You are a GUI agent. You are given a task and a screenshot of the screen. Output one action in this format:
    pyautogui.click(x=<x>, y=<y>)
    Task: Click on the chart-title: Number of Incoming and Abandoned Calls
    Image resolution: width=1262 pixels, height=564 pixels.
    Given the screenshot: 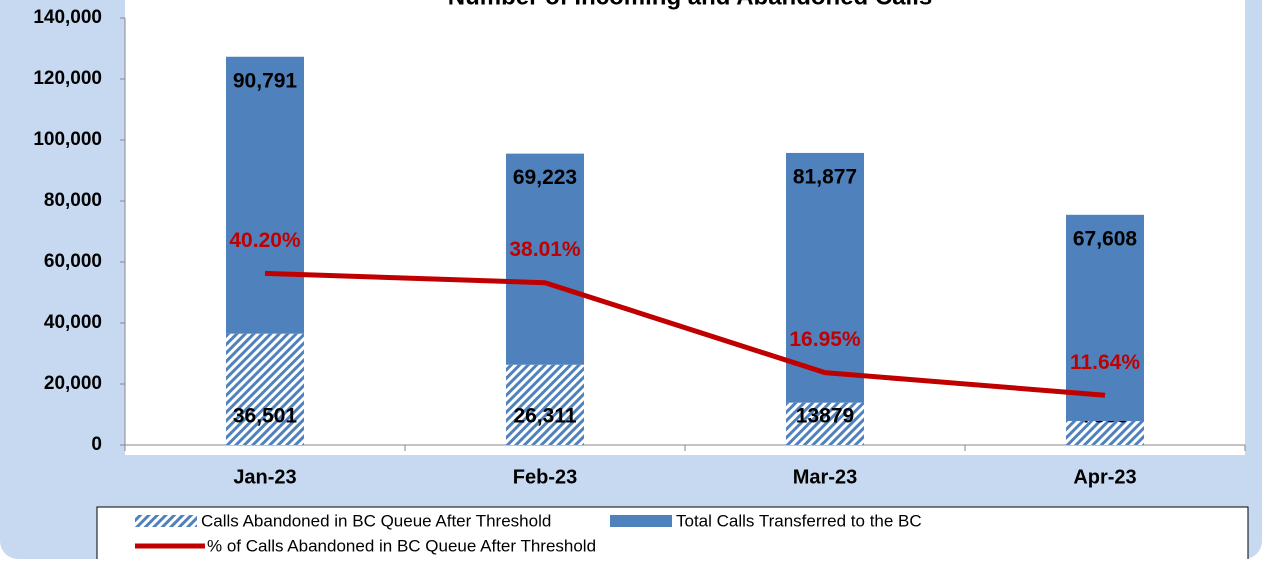 What is the action you would take?
    pyautogui.click(x=690, y=5)
    